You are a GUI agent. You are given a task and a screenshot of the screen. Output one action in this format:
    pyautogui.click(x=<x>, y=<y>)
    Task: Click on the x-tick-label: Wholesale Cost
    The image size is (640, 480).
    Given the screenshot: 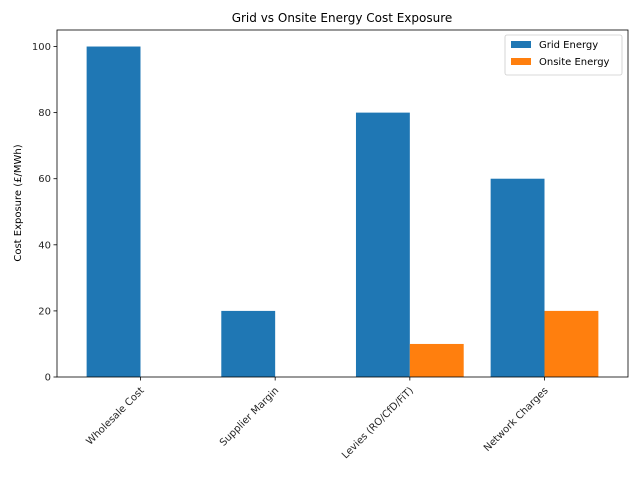 What is the action you would take?
    pyautogui.click(x=115, y=416)
    